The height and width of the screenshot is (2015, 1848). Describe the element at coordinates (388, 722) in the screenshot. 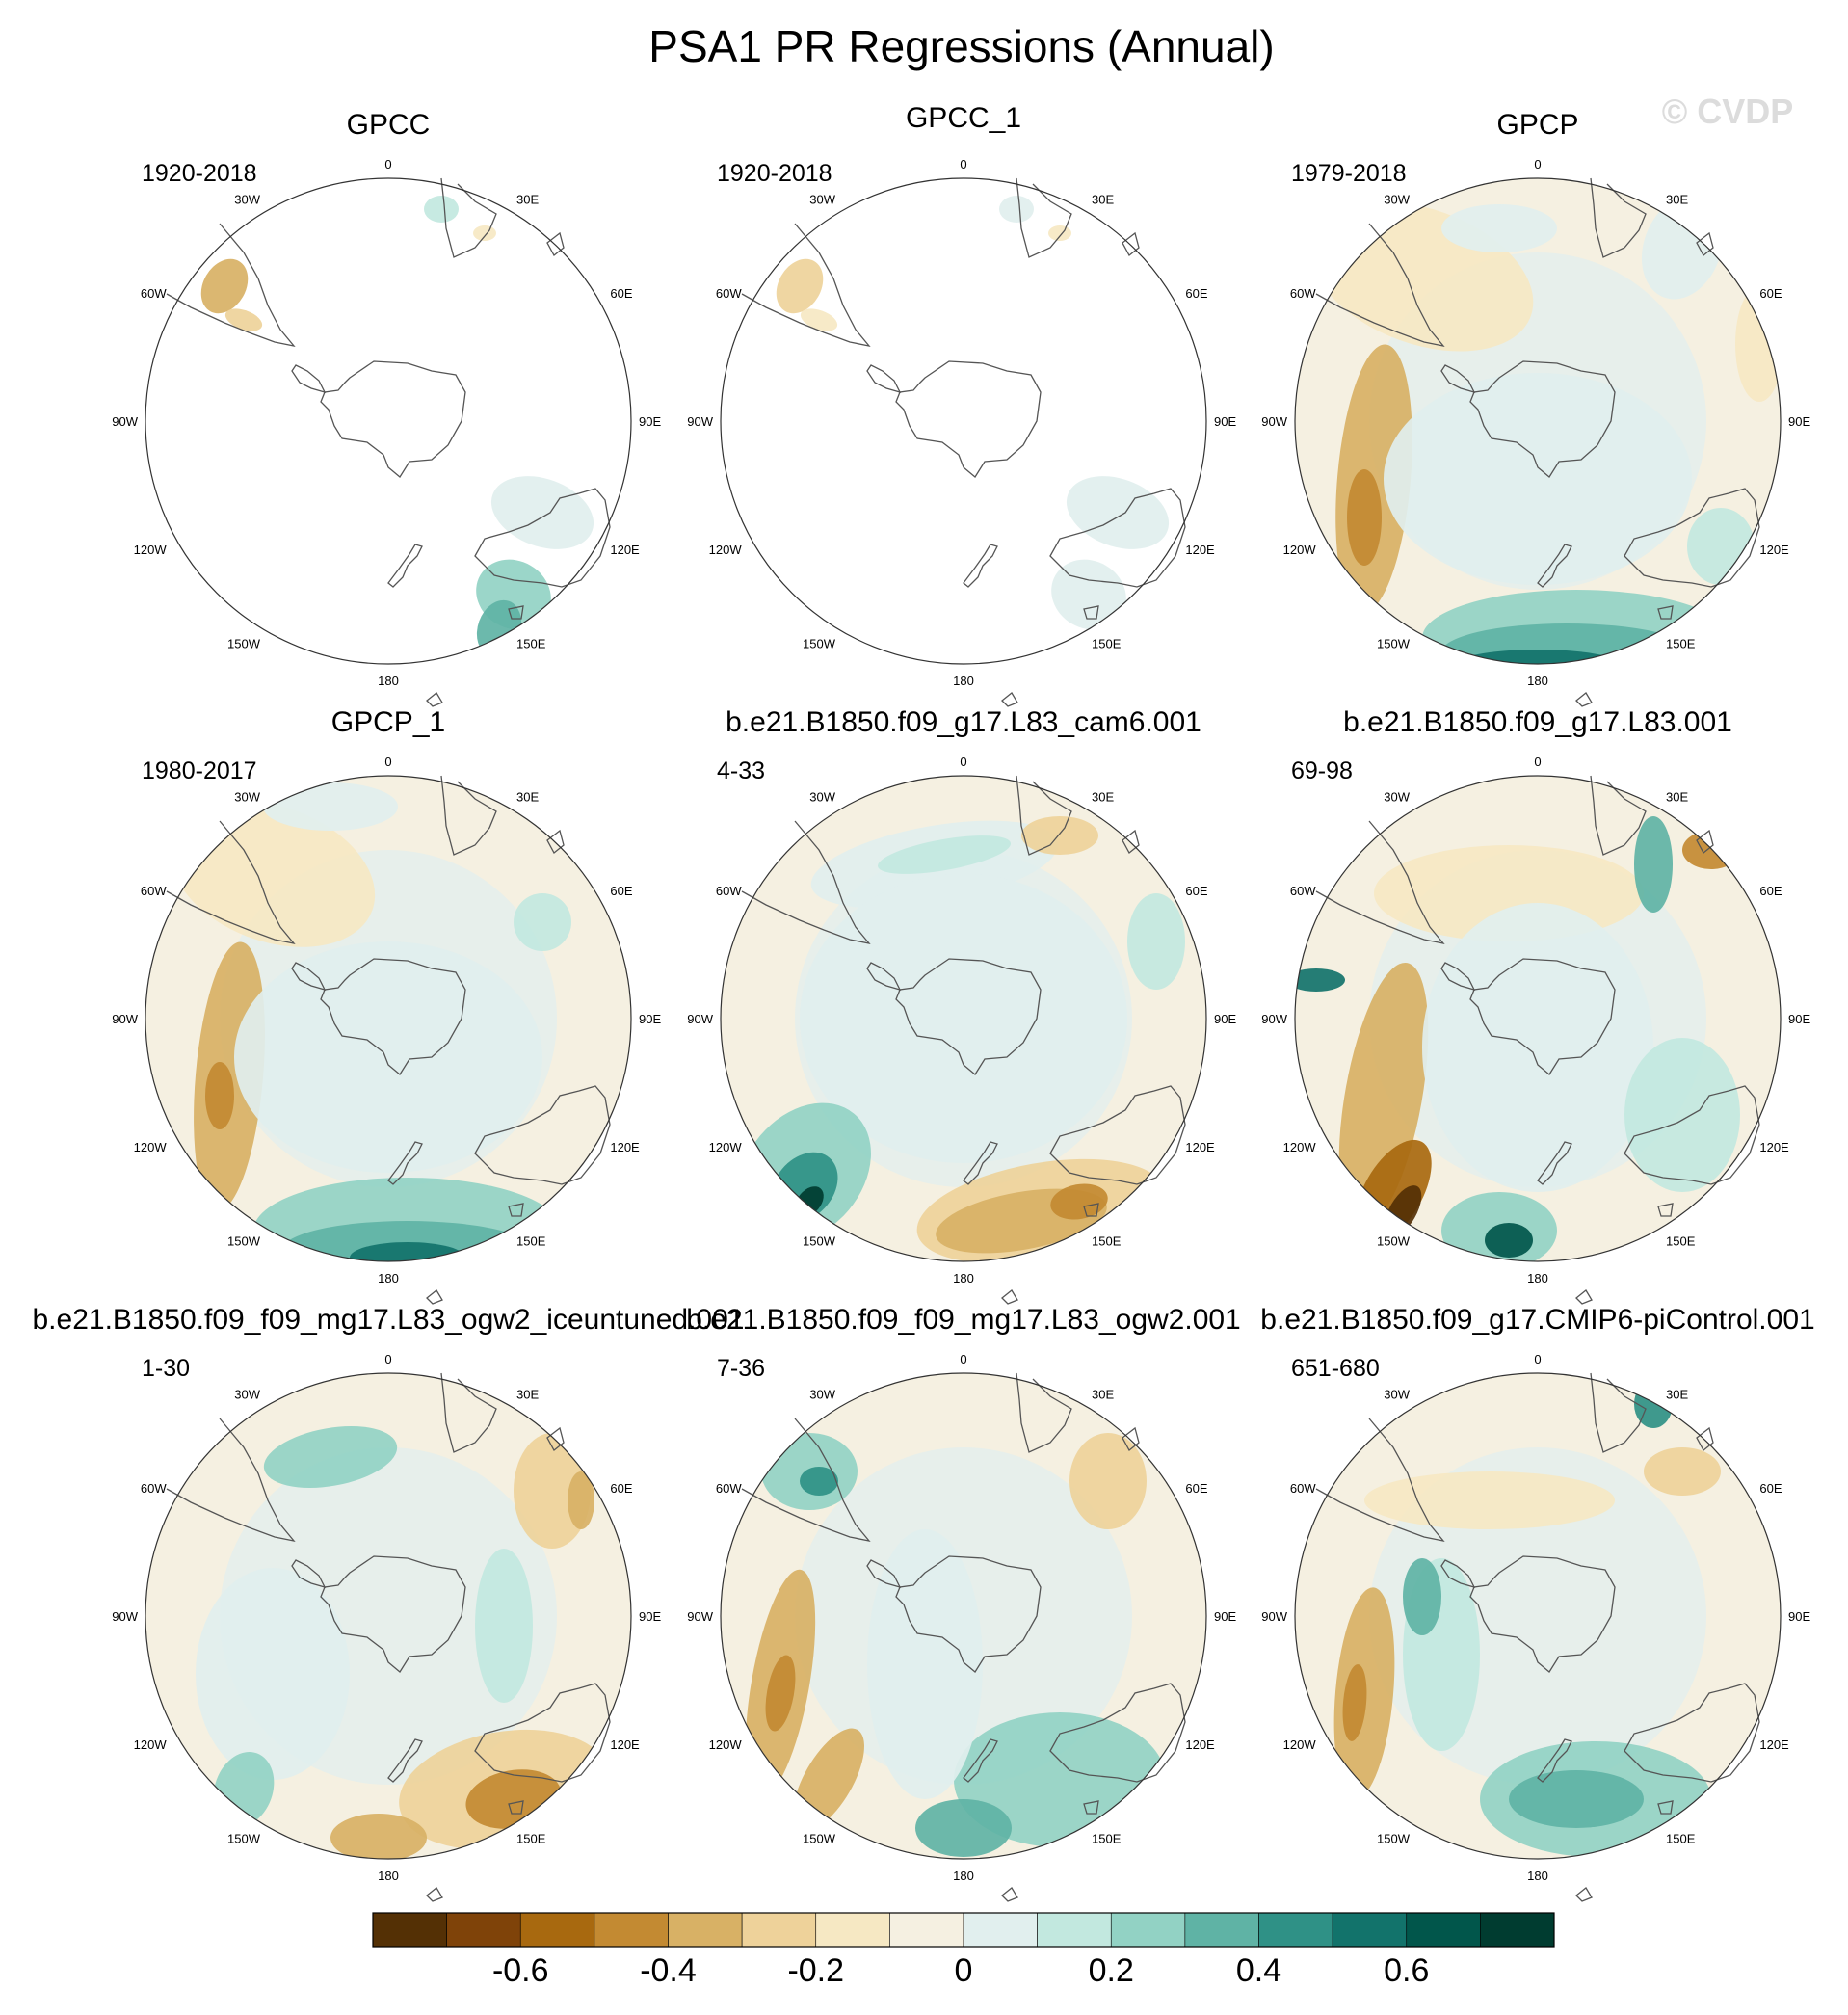

I see `panel-title: GPCP_1` at that location.